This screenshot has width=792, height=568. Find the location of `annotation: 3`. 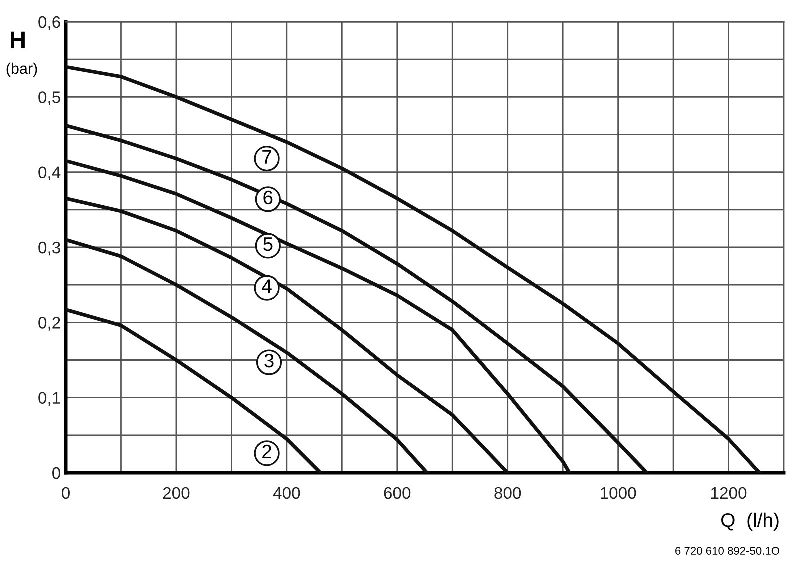

annotation: 3 is located at coordinates (269, 361).